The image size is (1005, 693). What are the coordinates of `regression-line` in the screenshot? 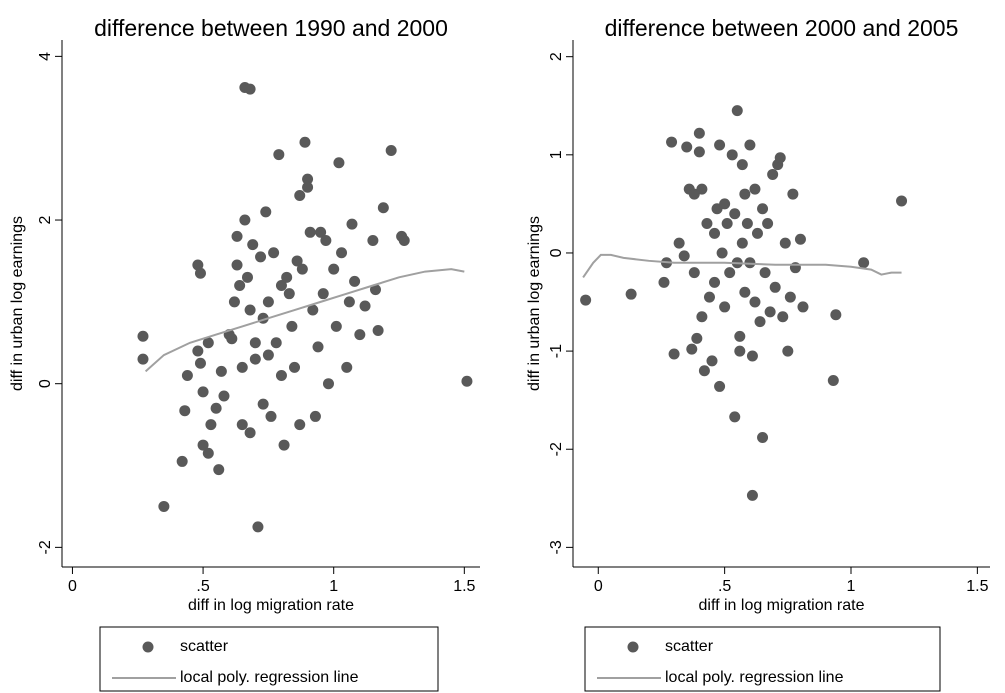 It's located at (742, 266).